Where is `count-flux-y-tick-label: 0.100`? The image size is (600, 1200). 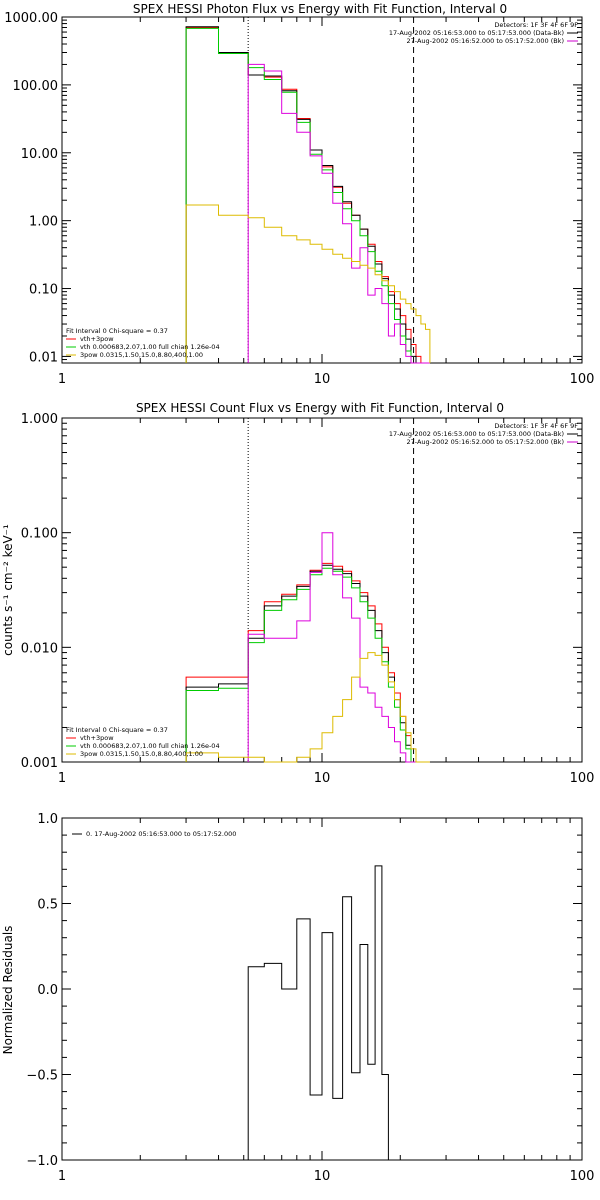 count-flux-y-tick-label: 0.100 is located at coordinates (39, 534).